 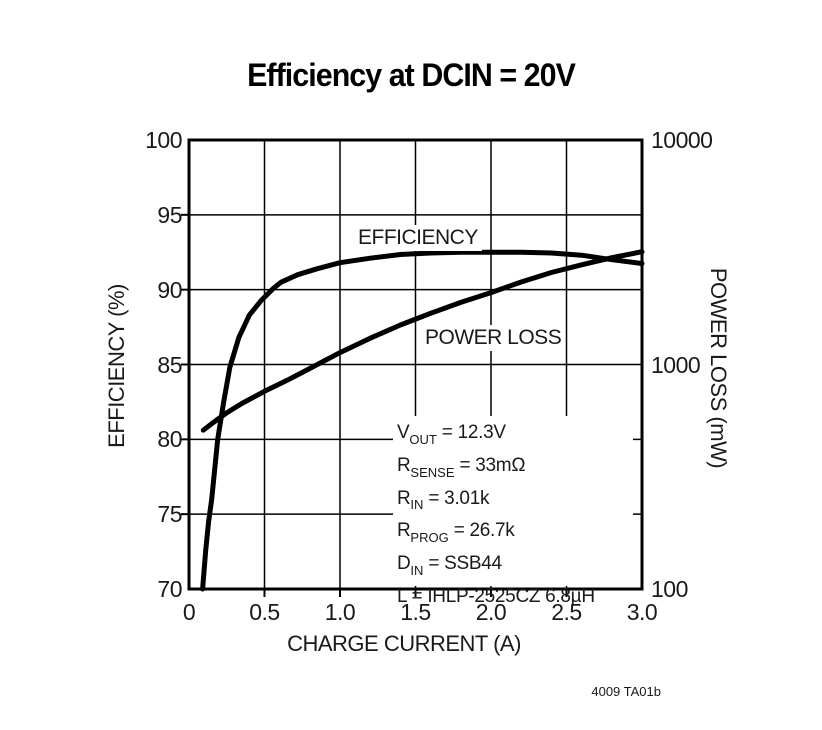 What do you see at coordinates (491, 612) in the screenshot?
I see `x-tick-label: 2.0` at bounding box center [491, 612].